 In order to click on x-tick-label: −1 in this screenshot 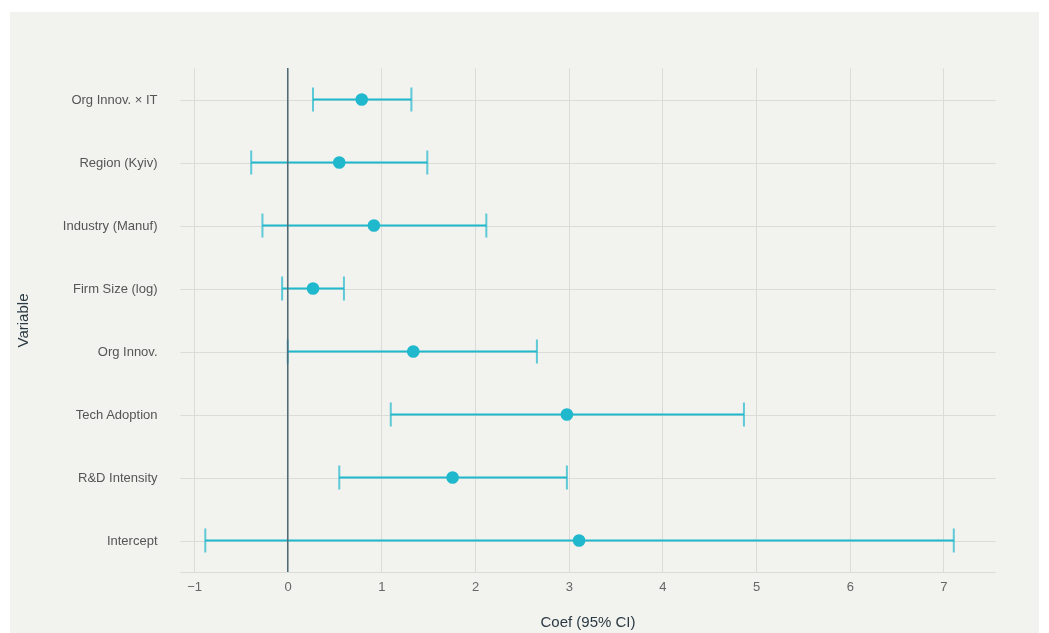, I will do `click(194, 586)`.